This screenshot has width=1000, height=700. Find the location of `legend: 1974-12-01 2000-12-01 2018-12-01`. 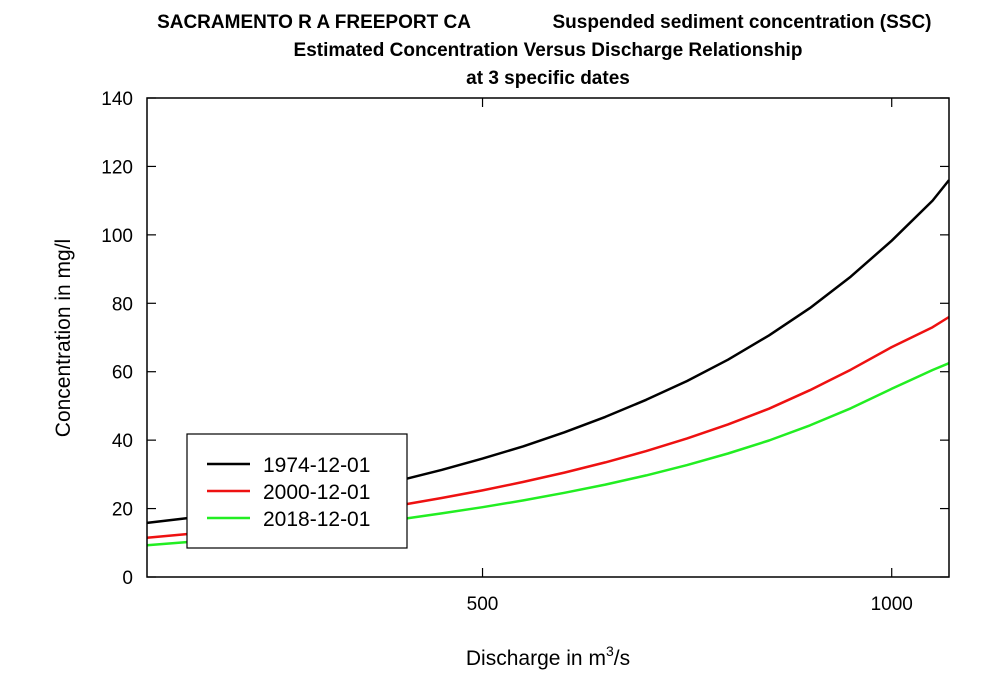

legend: 1974-12-01 2000-12-01 2018-12-01 is located at coordinates (297, 491).